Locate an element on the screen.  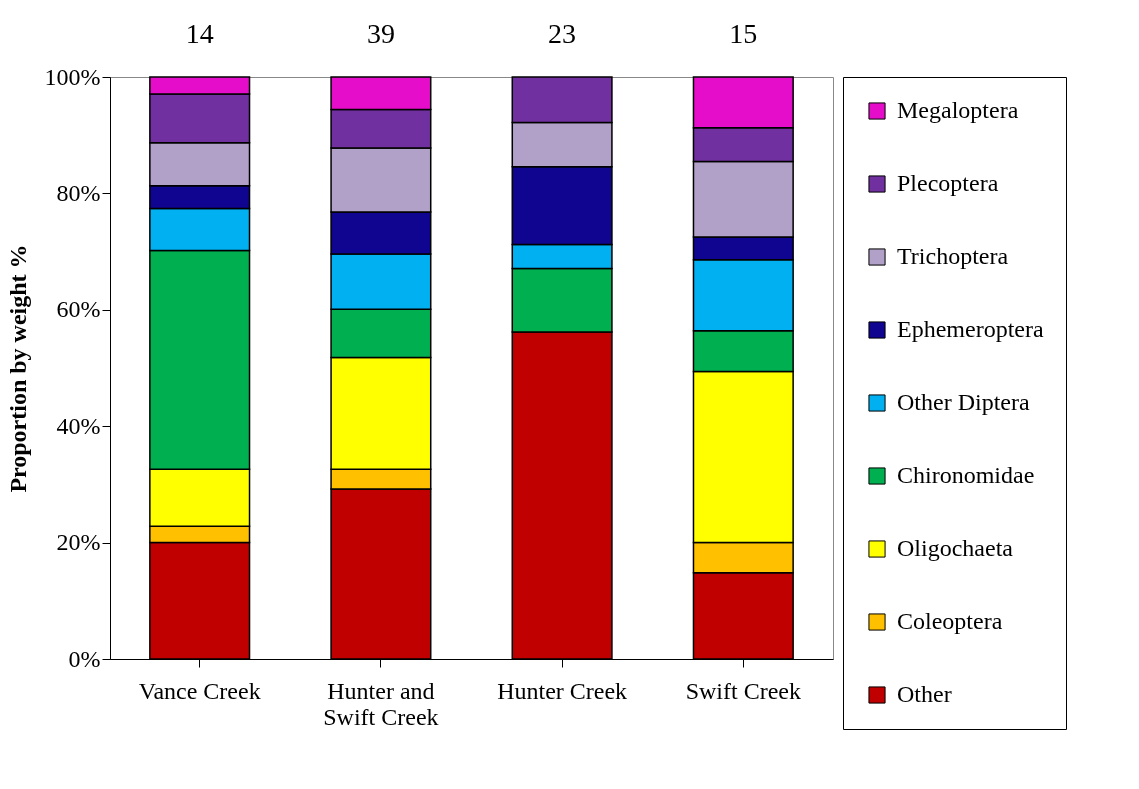
legend-label: Ephemeroptera is located at coordinates (970, 329).